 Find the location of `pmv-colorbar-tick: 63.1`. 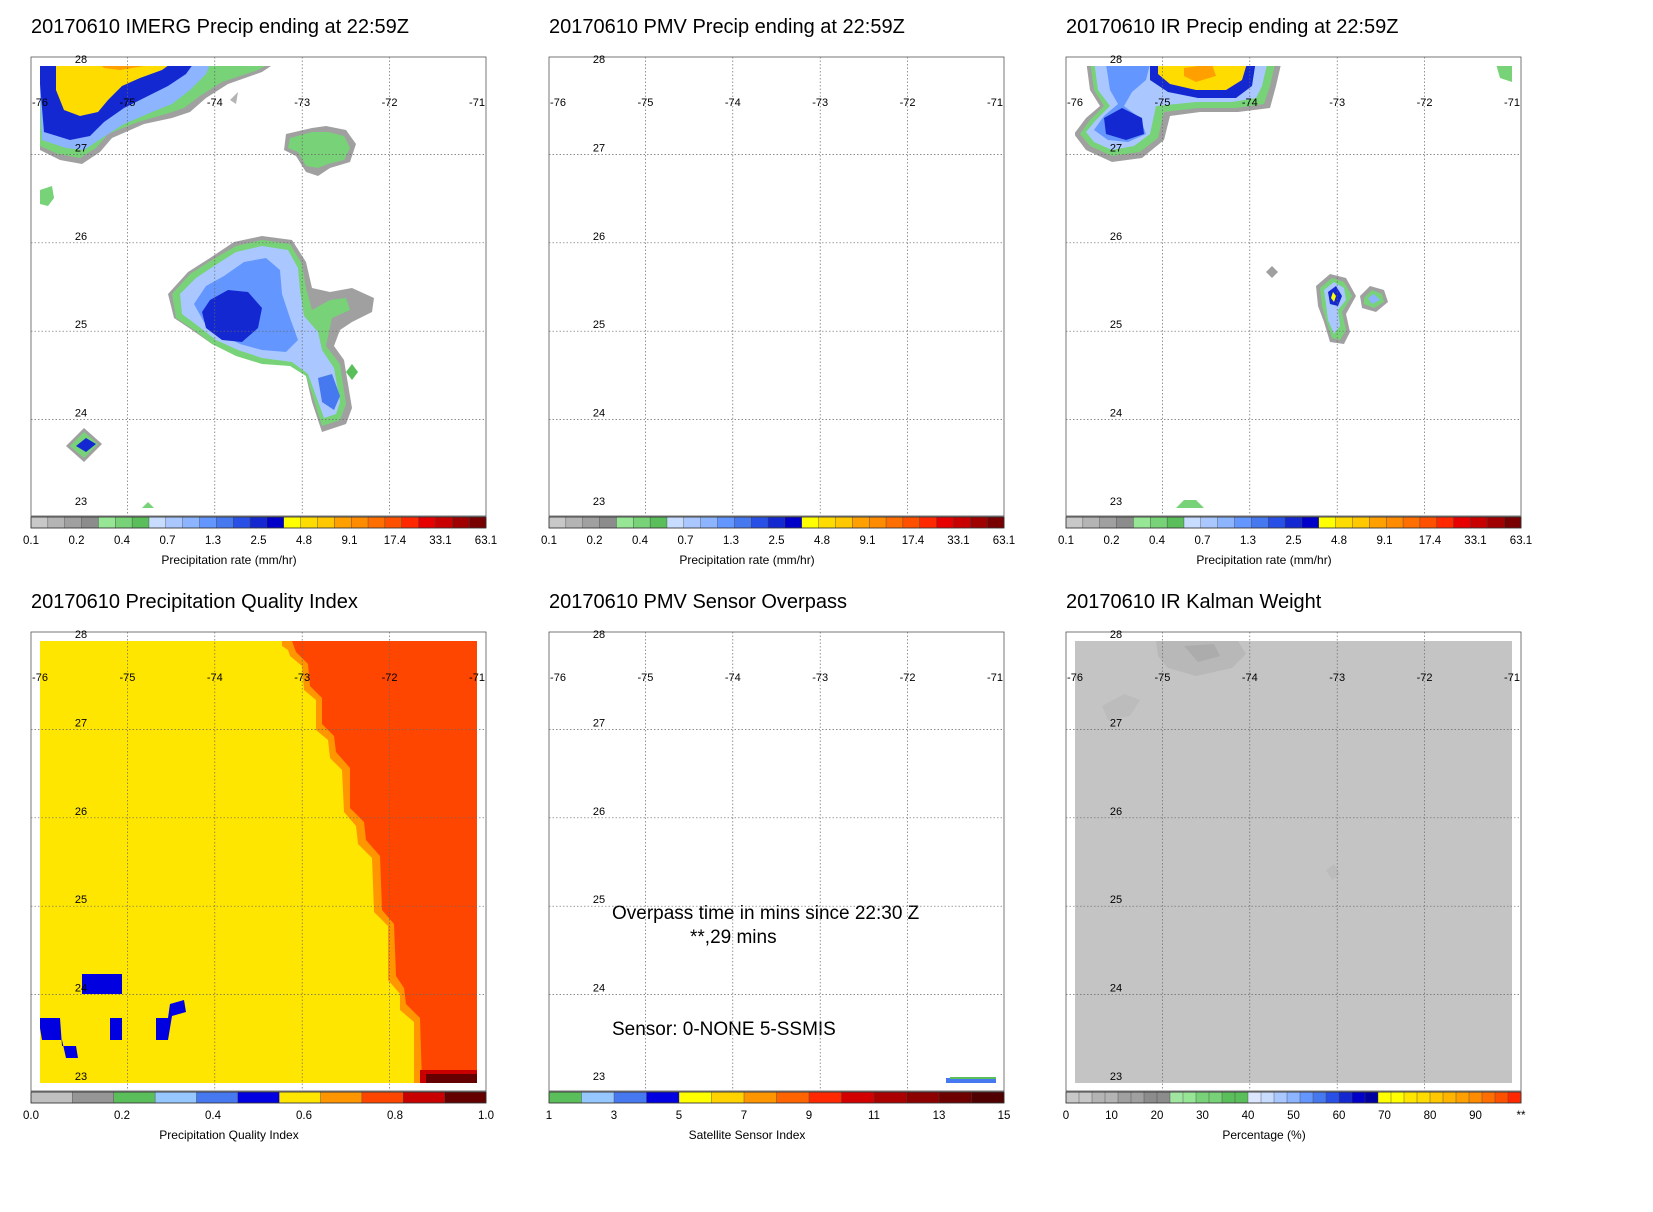

pmv-colorbar-tick: 63.1 is located at coordinates (1004, 541).